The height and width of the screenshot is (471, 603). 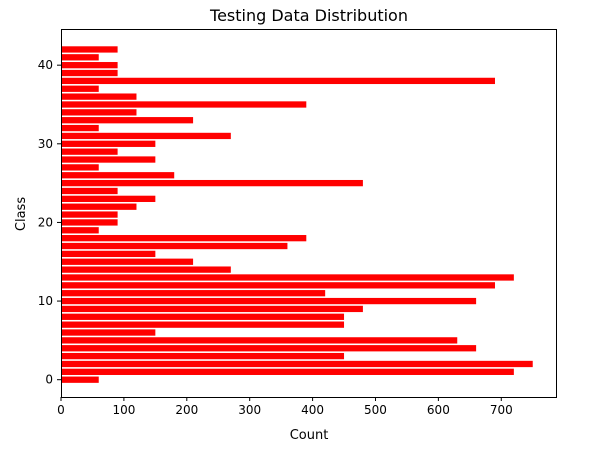 I want to click on y-tick-label: 30, so click(x=45, y=144).